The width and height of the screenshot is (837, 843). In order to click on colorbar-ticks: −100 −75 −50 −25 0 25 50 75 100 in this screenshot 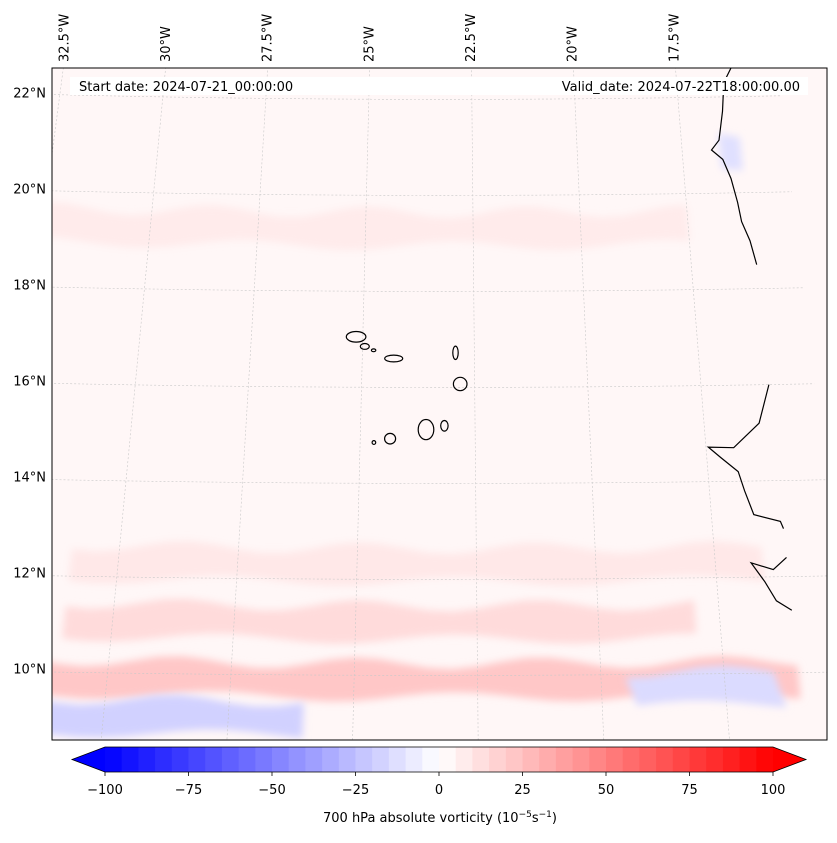, I will do `click(436, 785)`.